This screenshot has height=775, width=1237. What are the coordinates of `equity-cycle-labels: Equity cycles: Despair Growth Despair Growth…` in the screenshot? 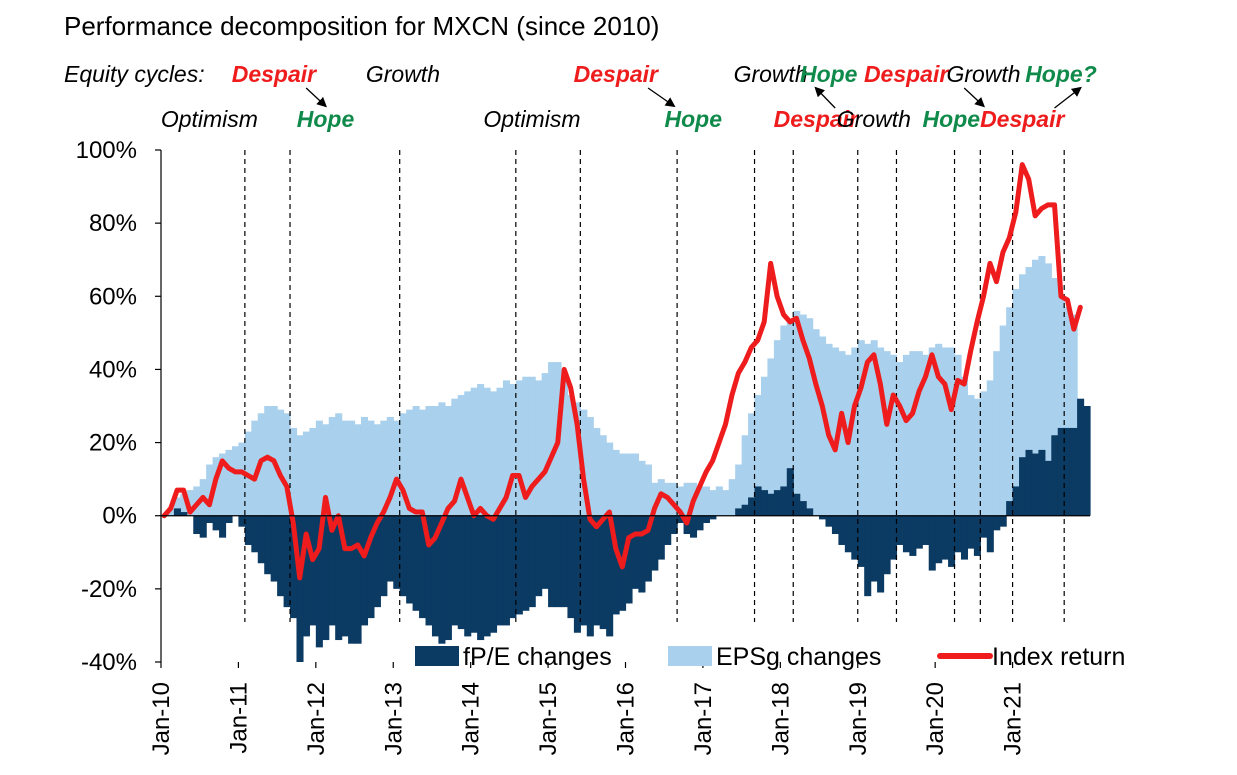 It's located at (580, 96).